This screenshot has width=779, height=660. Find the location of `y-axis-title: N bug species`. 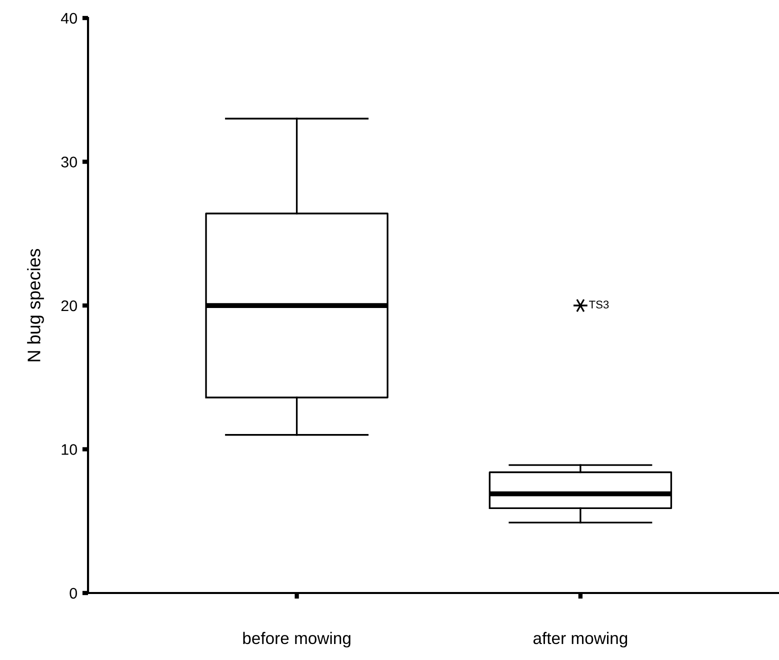

y-axis-title: N bug species is located at coordinates (35, 305).